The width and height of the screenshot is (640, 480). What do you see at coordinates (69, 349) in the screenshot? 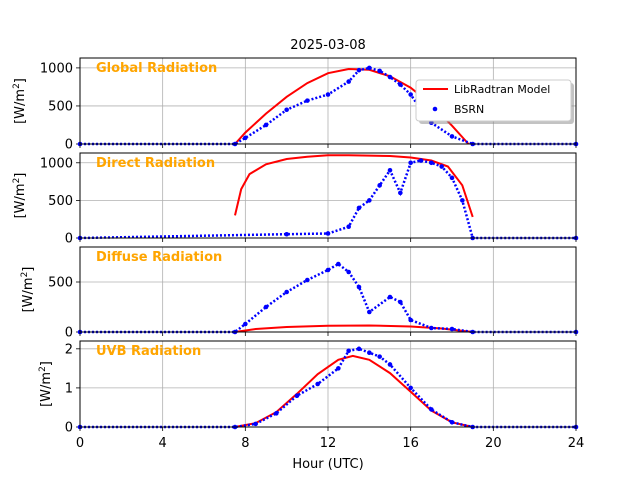
I see `y-tick-label: 2` at bounding box center [69, 349].